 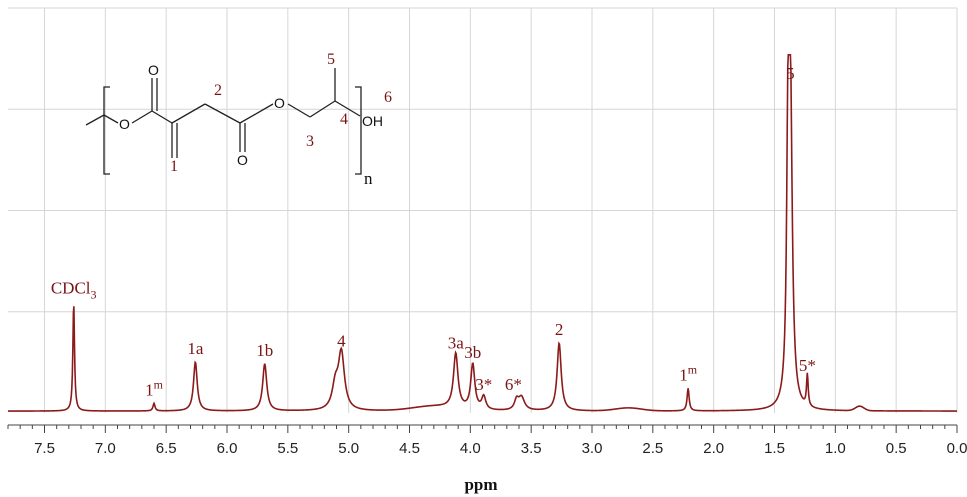 I want to click on carbonyl-oxygen-2: O, so click(x=242, y=160).